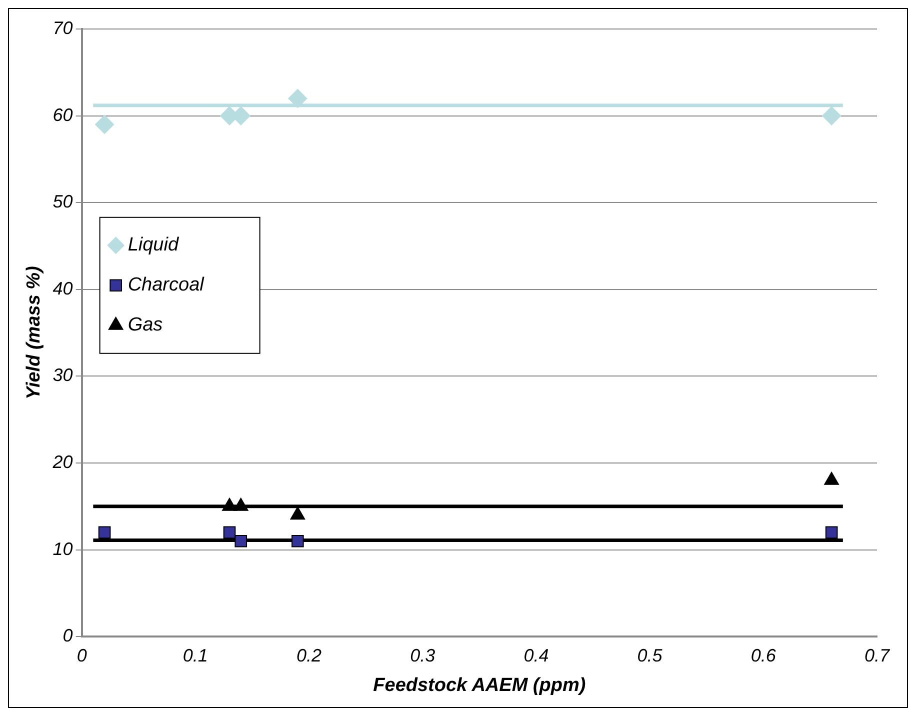 The image size is (919, 721). Describe the element at coordinates (166, 285) in the screenshot. I see `legend-label: Charcoal` at that location.